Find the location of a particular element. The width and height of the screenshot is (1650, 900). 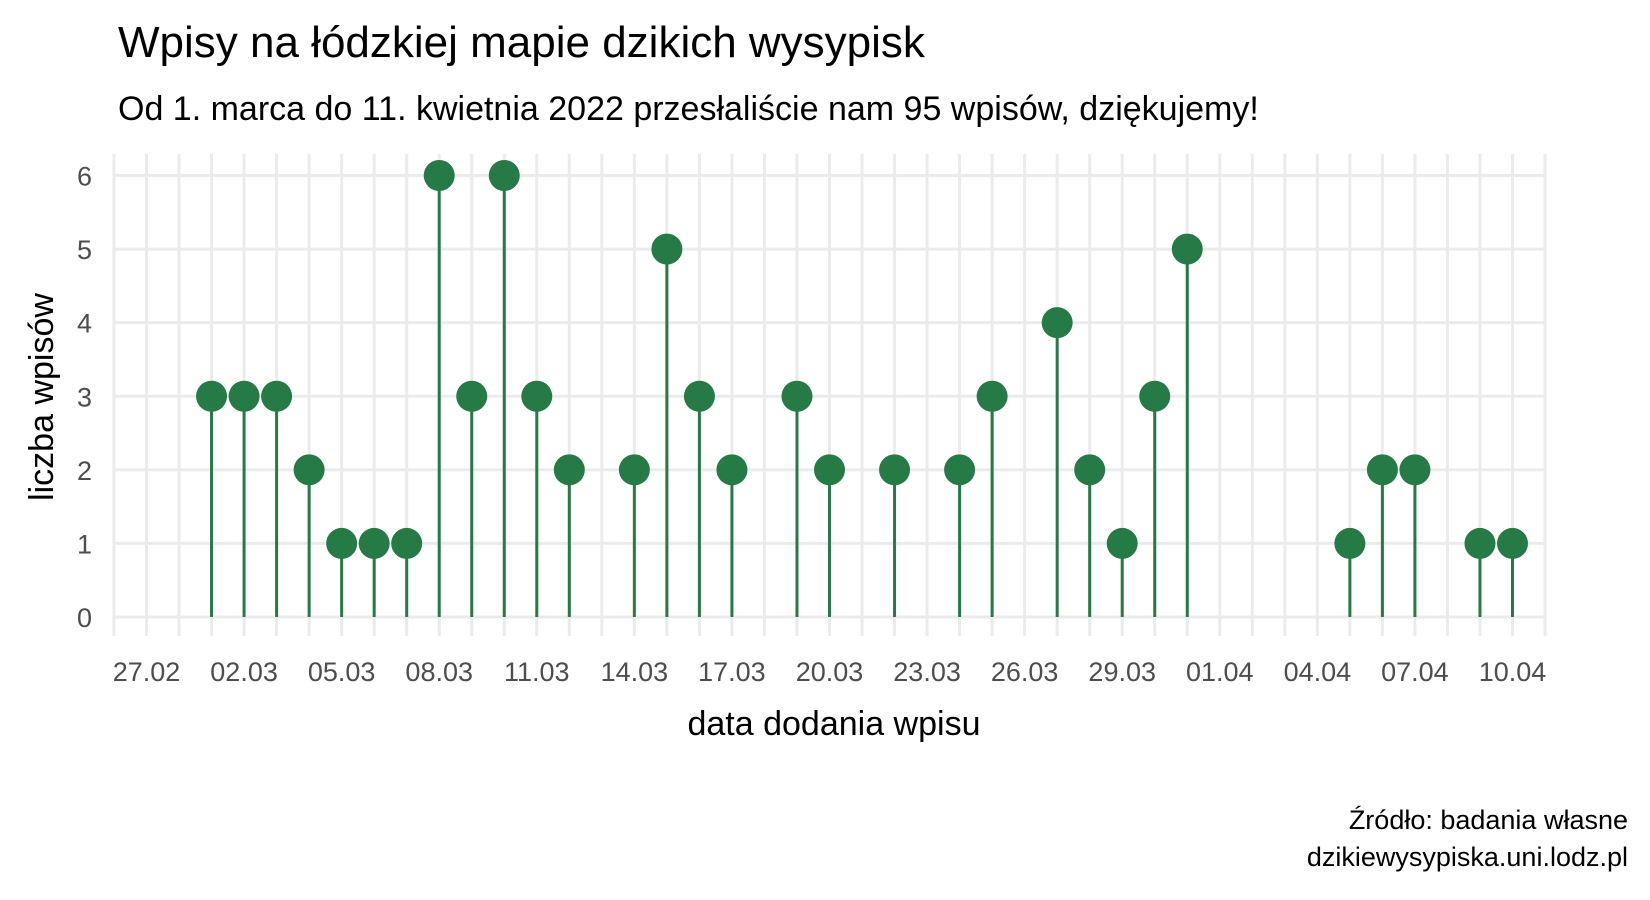

y-tick-label: 4 is located at coordinates (84, 324).